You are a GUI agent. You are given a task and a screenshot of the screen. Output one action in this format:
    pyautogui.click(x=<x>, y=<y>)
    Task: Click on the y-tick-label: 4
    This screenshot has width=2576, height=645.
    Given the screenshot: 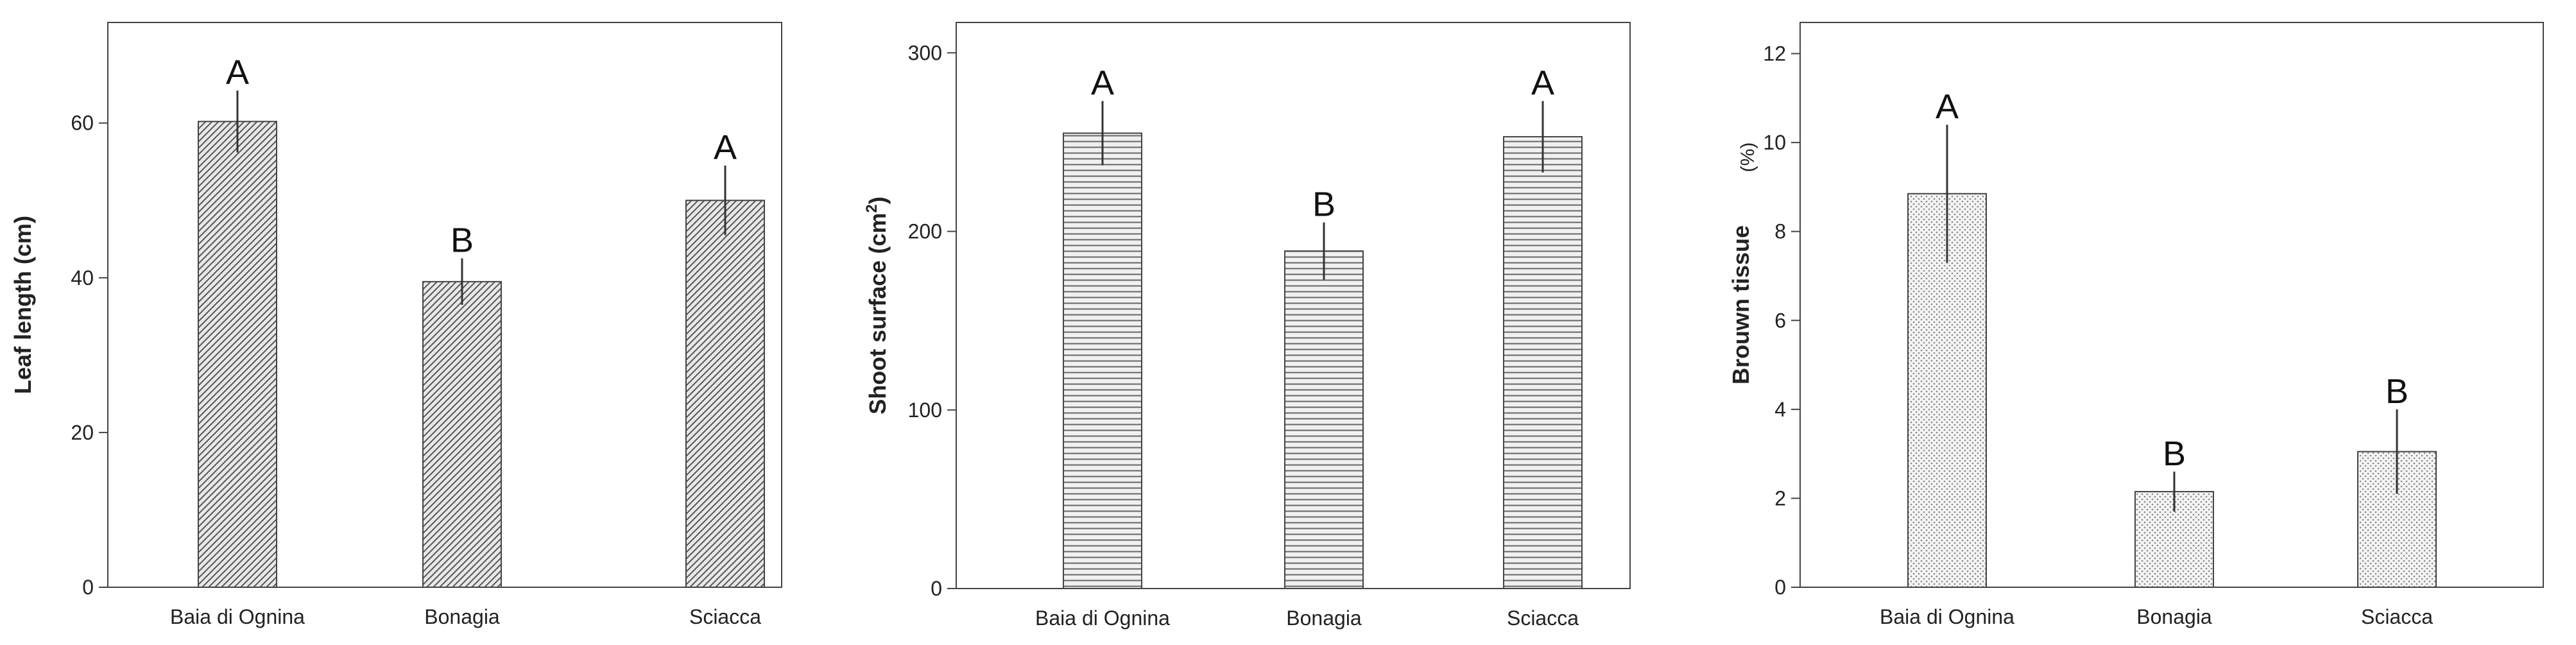 What is the action you would take?
    pyautogui.click(x=1780, y=409)
    